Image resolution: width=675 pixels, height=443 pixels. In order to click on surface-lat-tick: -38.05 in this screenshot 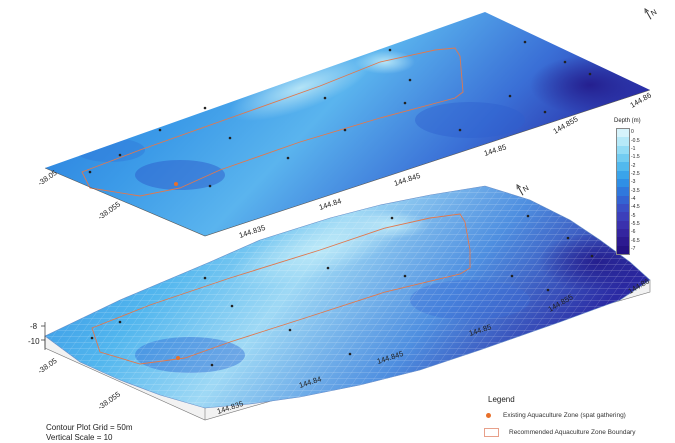, I will do `click(47, 366)`.